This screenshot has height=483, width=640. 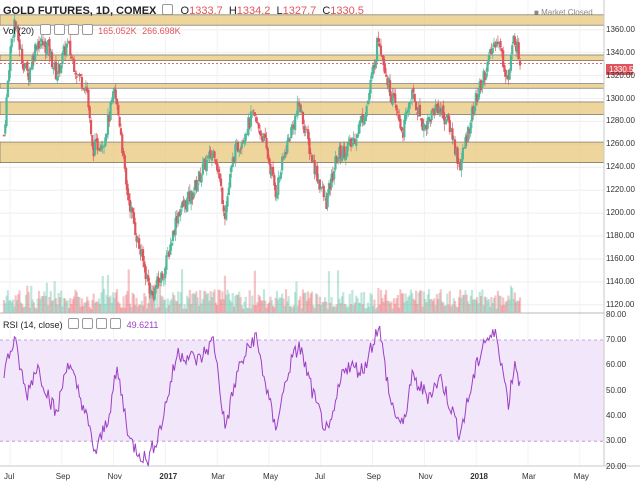 I want to click on rsi-tick-label: 60.00, so click(x=616, y=365).